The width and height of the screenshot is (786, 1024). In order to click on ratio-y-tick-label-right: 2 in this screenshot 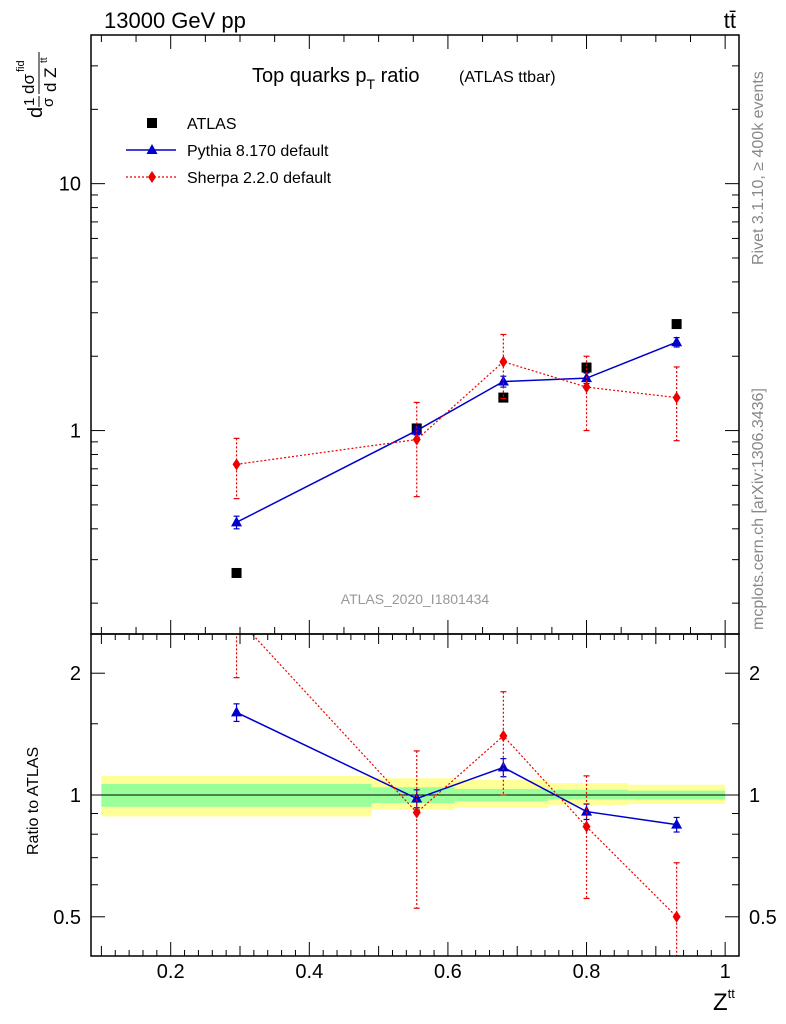, I will do `click(754, 674)`.